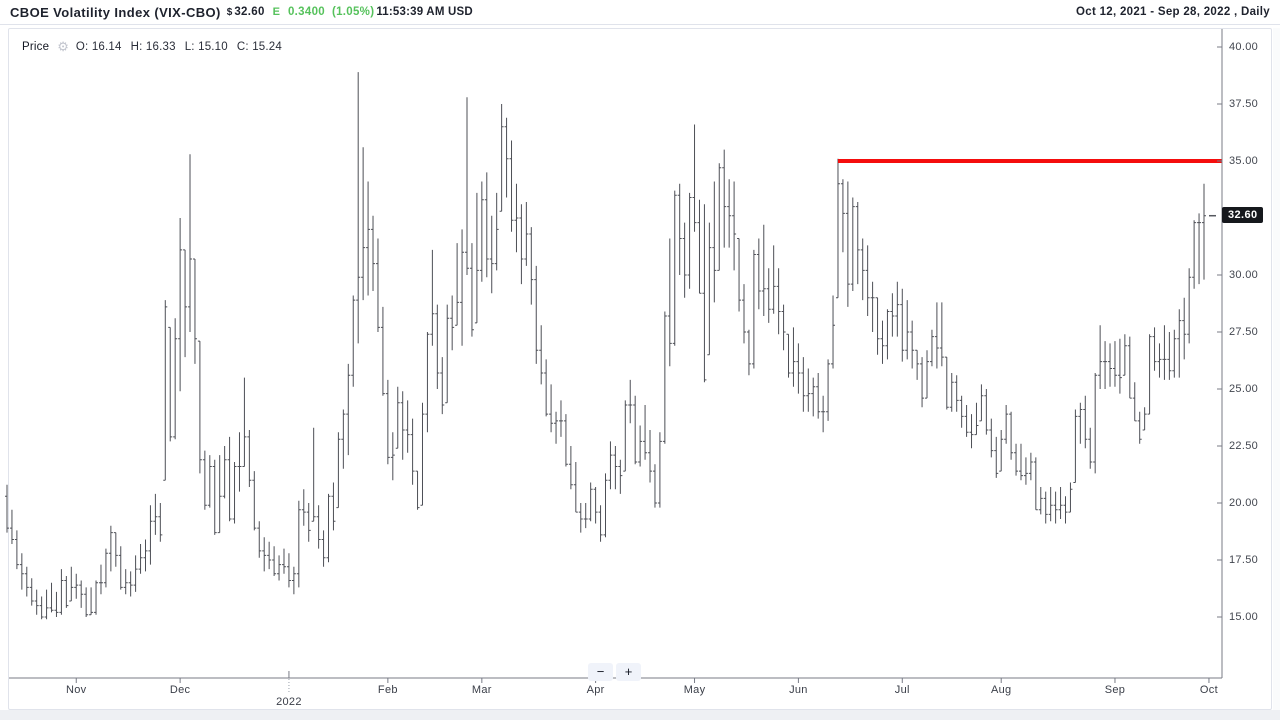 This screenshot has width=1280, height=720. Describe the element at coordinates (63, 46) in the screenshot. I see `gear-icon: ⚙` at that location.